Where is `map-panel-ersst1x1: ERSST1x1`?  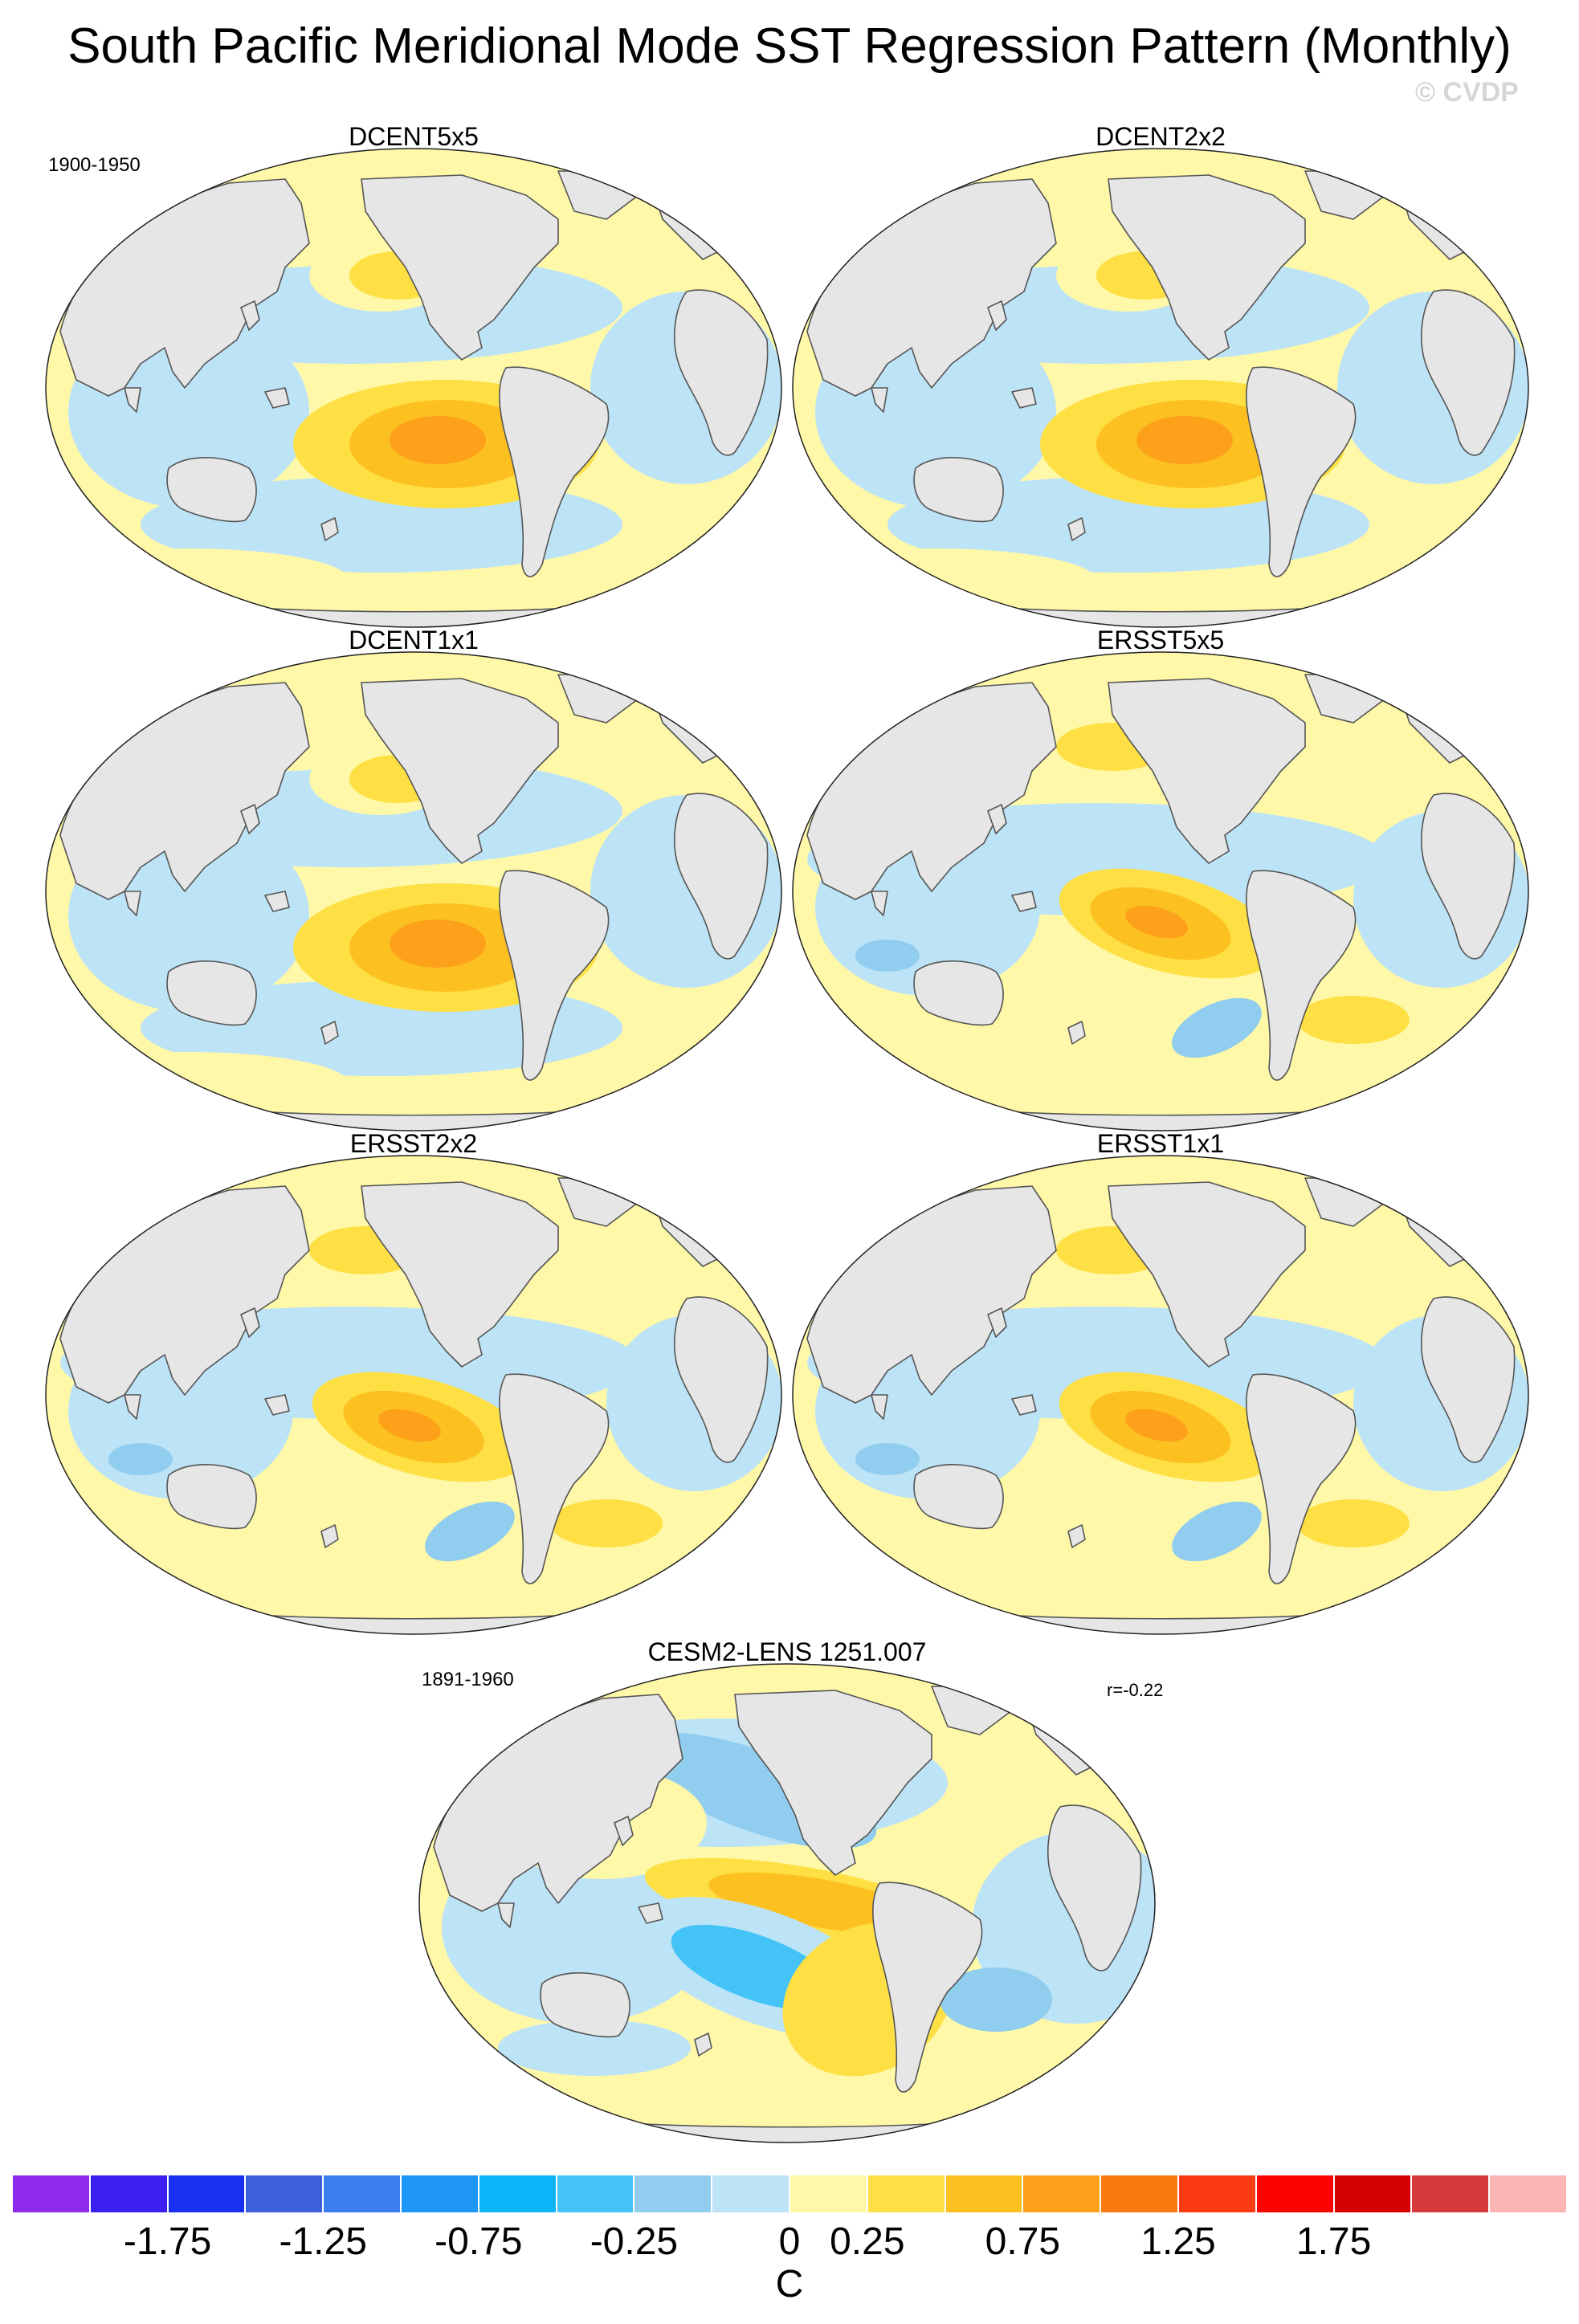 map-panel-ersst1x1: ERSST1x1 is located at coordinates (1160, 1383).